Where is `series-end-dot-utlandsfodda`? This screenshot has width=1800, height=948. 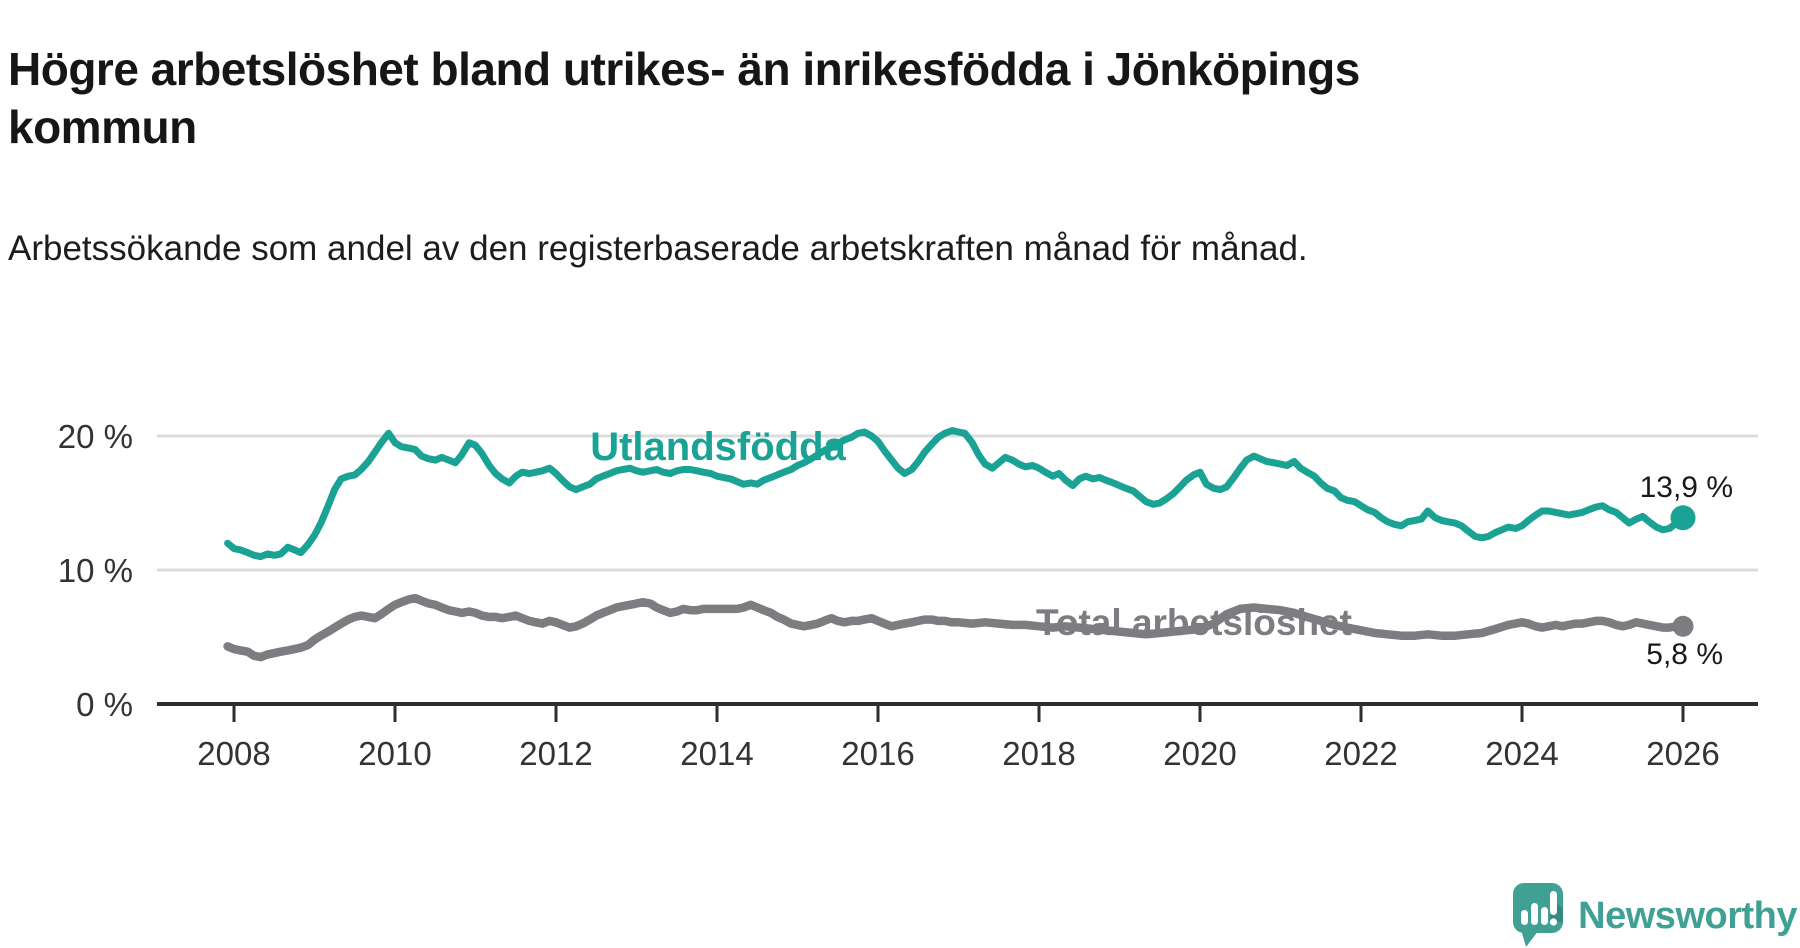 series-end-dot-utlandsfodda is located at coordinates (1683, 518).